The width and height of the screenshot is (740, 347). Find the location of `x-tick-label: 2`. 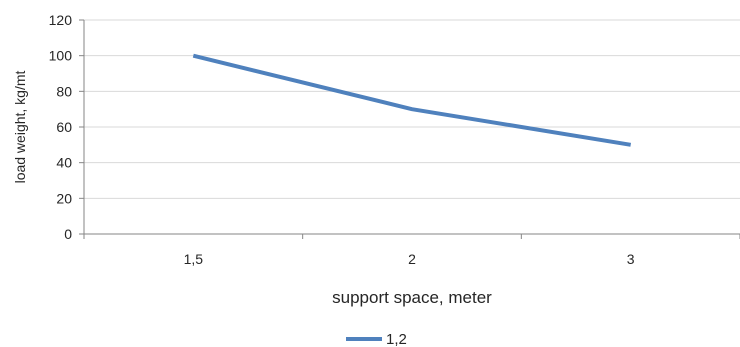

x-tick-label: 2 is located at coordinates (412, 259).